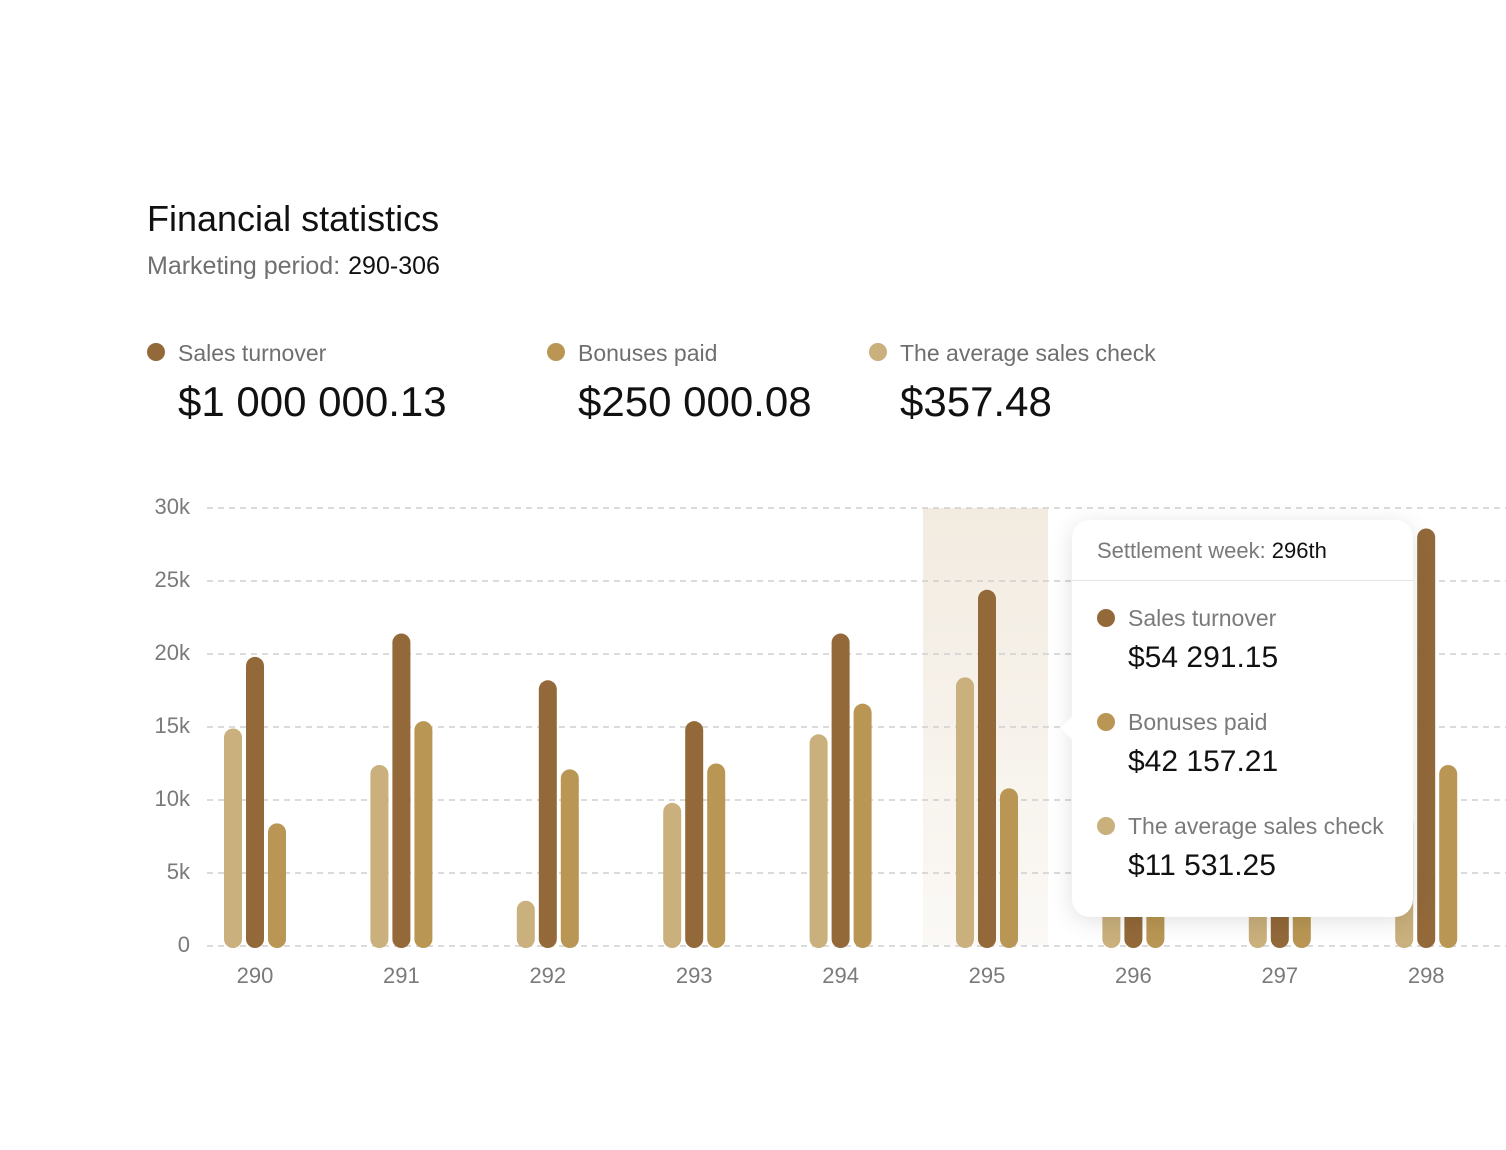 The width and height of the screenshot is (1506, 1150). I want to click on stat-value: $357.48, so click(976, 401).